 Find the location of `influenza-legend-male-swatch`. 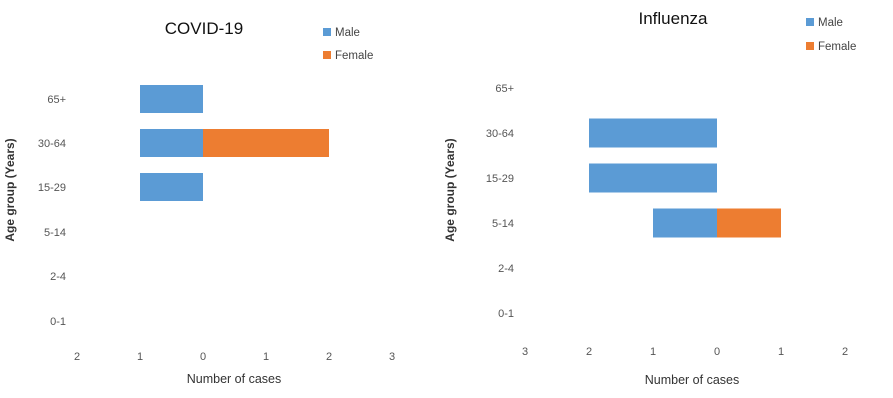

influenza-legend-male-swatch is located at coordinates (810, 22).